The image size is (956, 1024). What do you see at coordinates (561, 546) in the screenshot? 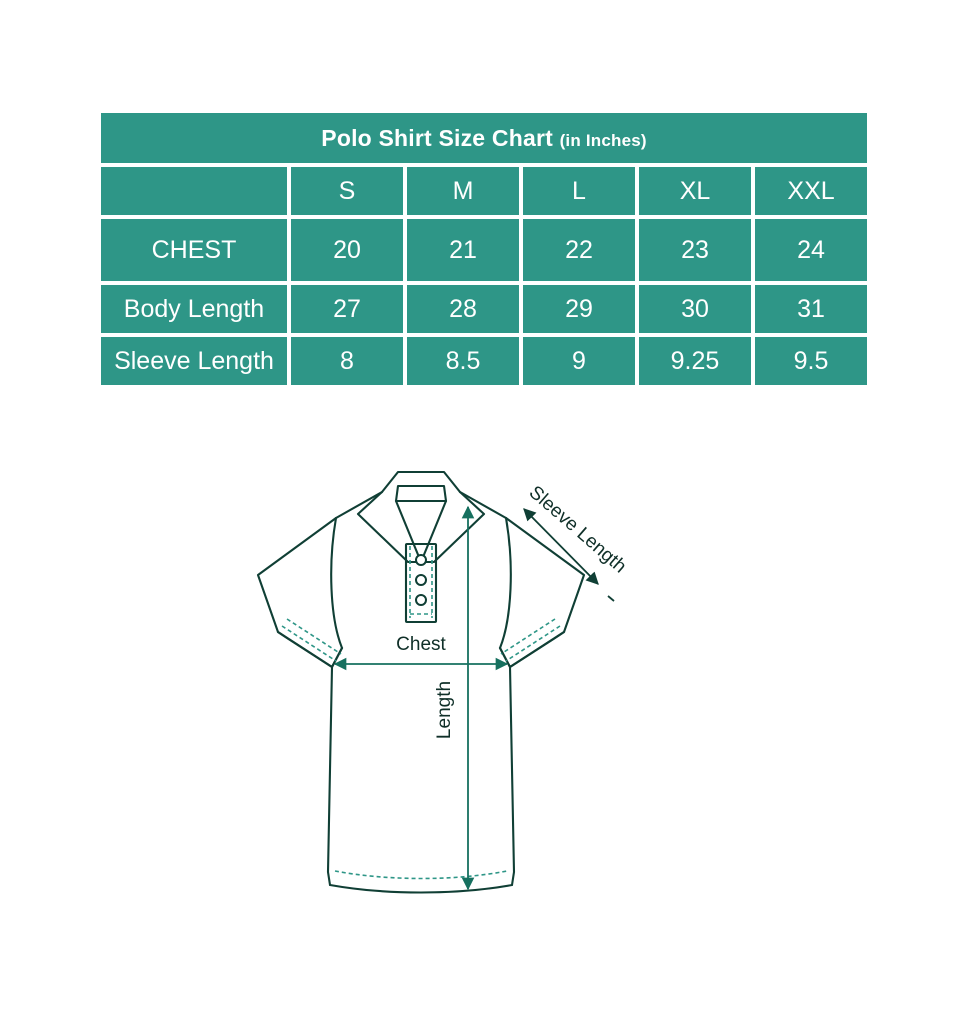
I see `sleeve-length-measure-arrow` at bounding box center [561, 546].